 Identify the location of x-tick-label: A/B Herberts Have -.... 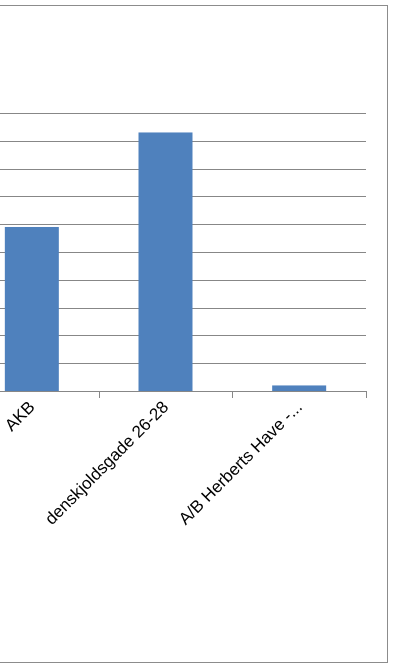
(240, 462).